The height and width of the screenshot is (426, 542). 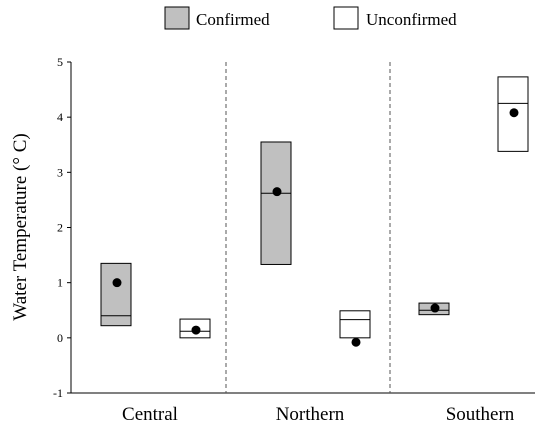 I want to click on legend-label-unconfirmed: Unconfirmed, so click(x=411, y=19).